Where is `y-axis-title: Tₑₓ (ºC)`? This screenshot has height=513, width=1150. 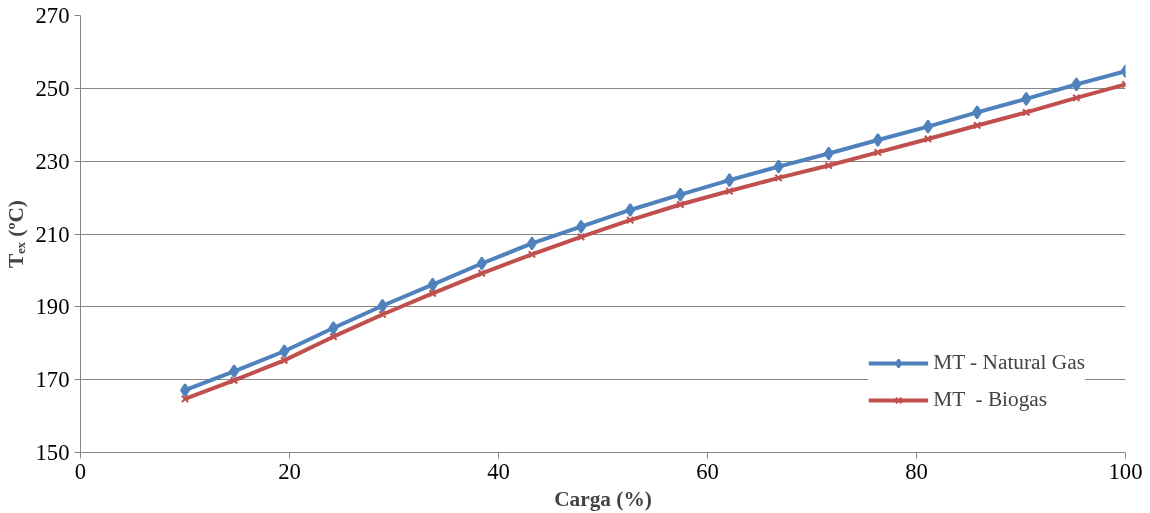 y-axis-title: Tₑₓ (ºC) is located at coordinates (15, 234).